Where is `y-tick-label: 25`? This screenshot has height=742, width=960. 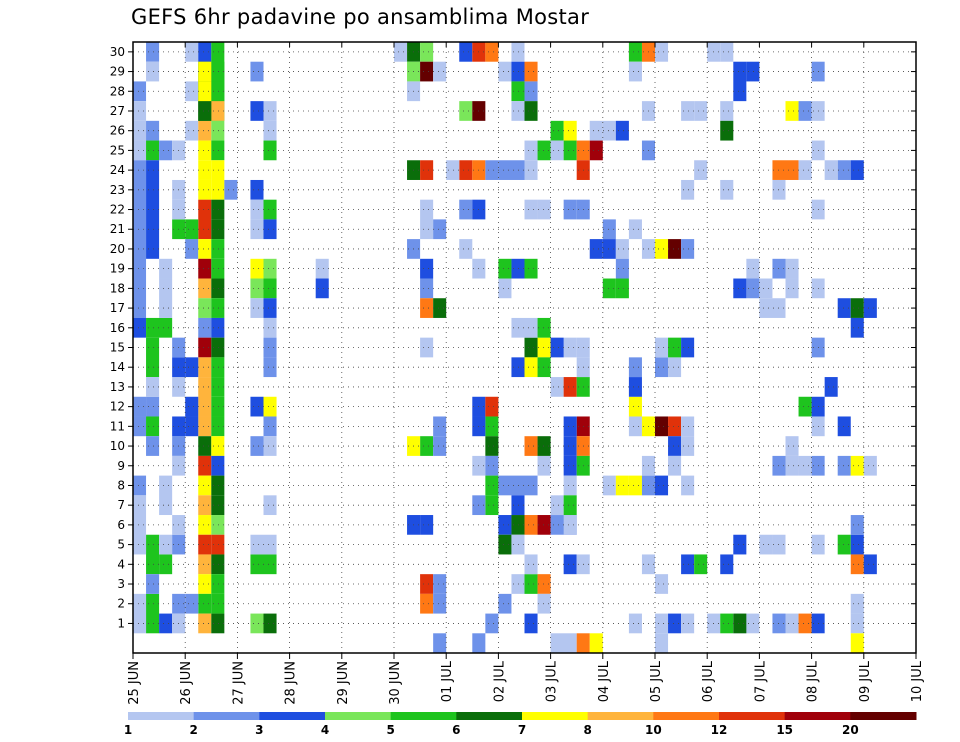
y-tick-label: 25 is located at coordinates (117, 150).